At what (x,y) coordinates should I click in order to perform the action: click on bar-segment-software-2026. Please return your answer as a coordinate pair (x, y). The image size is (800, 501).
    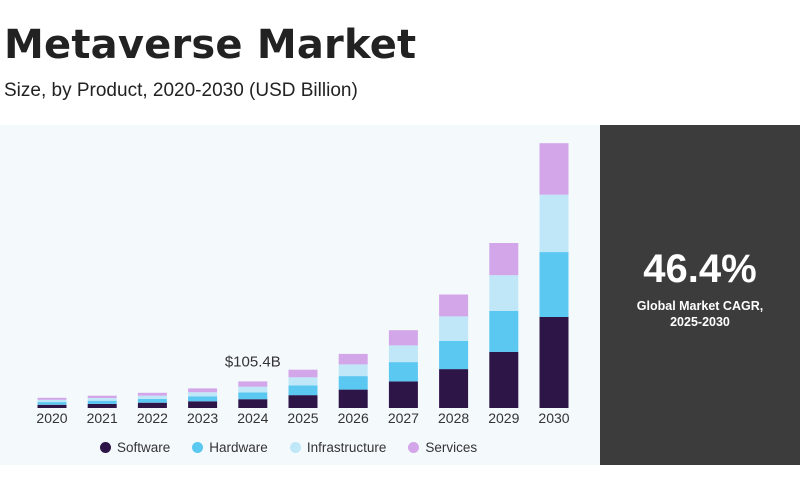
    Looking at the image, I should click on (353, 398).